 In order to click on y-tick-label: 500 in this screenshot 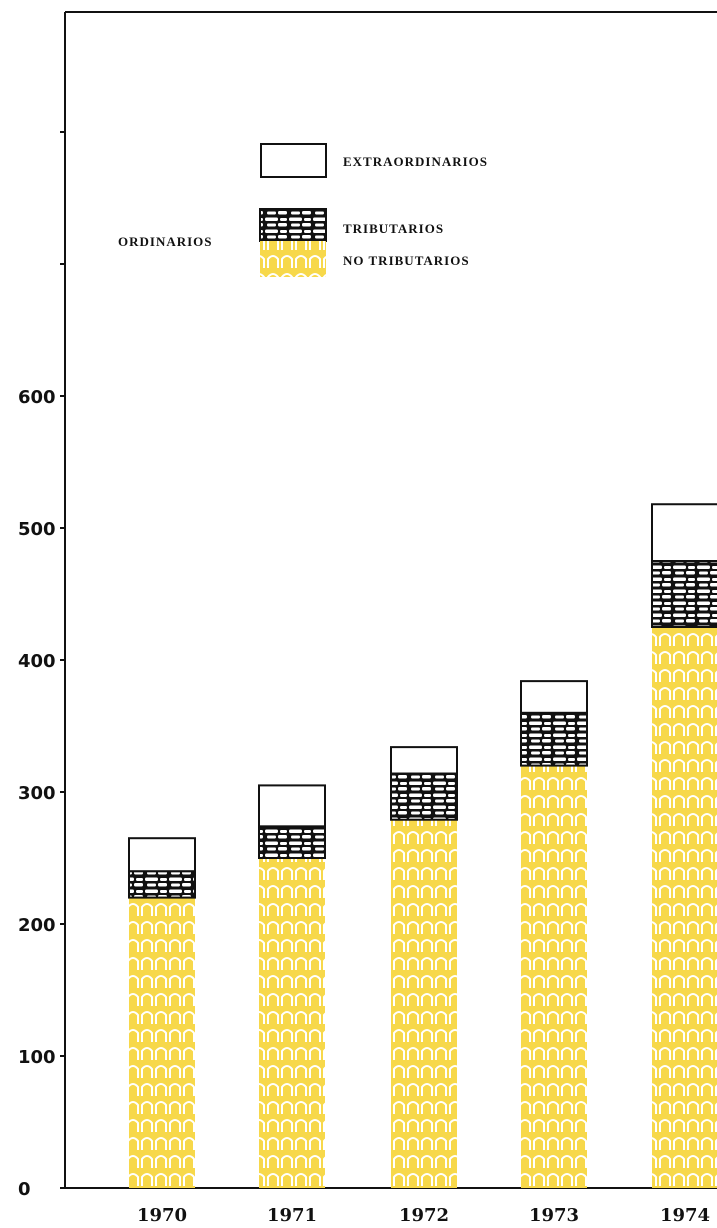, I will do `click(37, 529)`.